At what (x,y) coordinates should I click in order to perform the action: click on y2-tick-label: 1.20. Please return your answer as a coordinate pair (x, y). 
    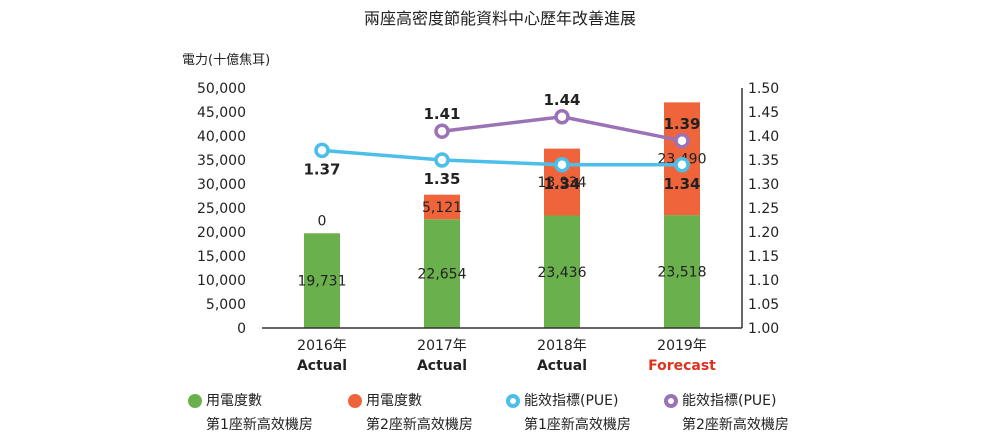
    Looking at the image, I should click on (763, 233).